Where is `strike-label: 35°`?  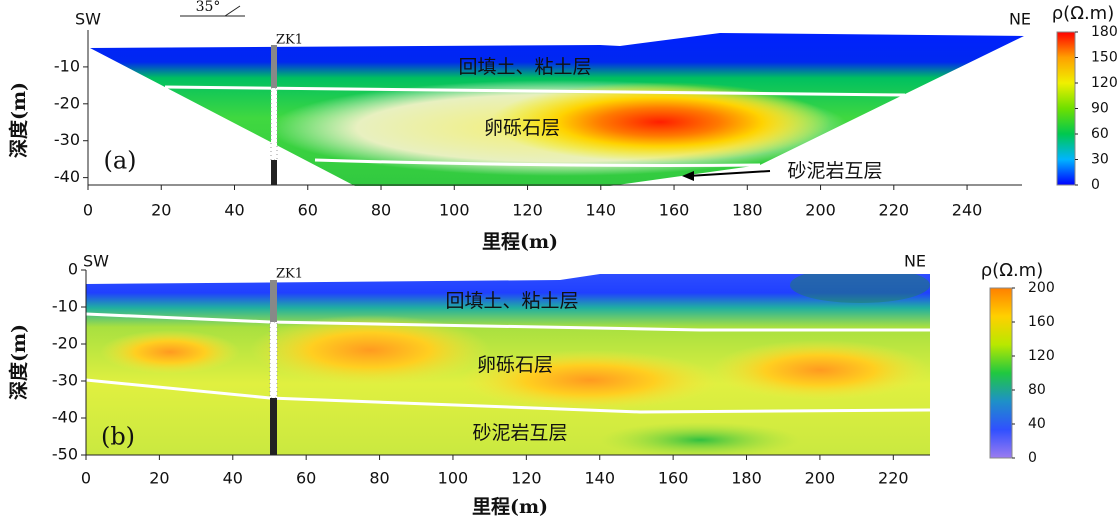 strike-label: 35° is located at coordinates (208, 7).